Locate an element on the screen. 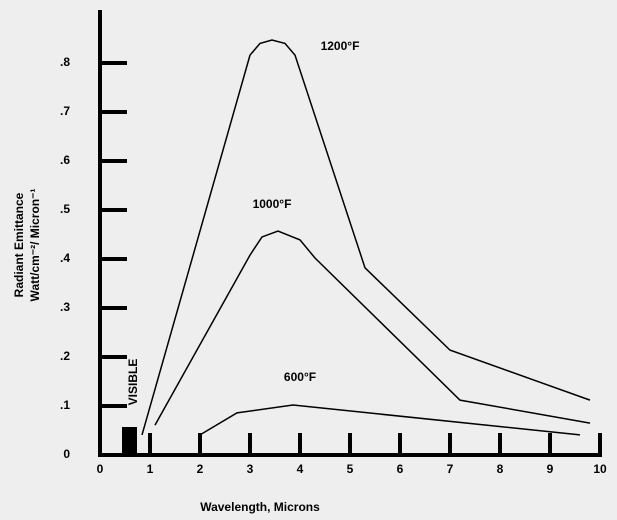 The width and height of the screenshot is (617, 520). y-tick-label: .6 is located at coordinates (65, 160).